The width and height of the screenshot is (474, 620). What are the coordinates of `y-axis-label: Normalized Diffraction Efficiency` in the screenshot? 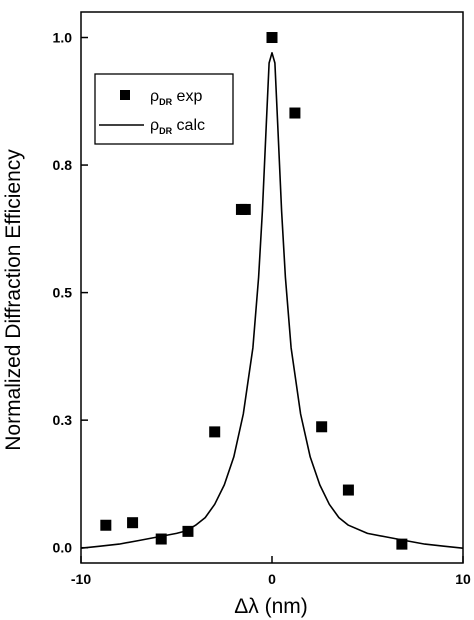 It's located at (13, 300).